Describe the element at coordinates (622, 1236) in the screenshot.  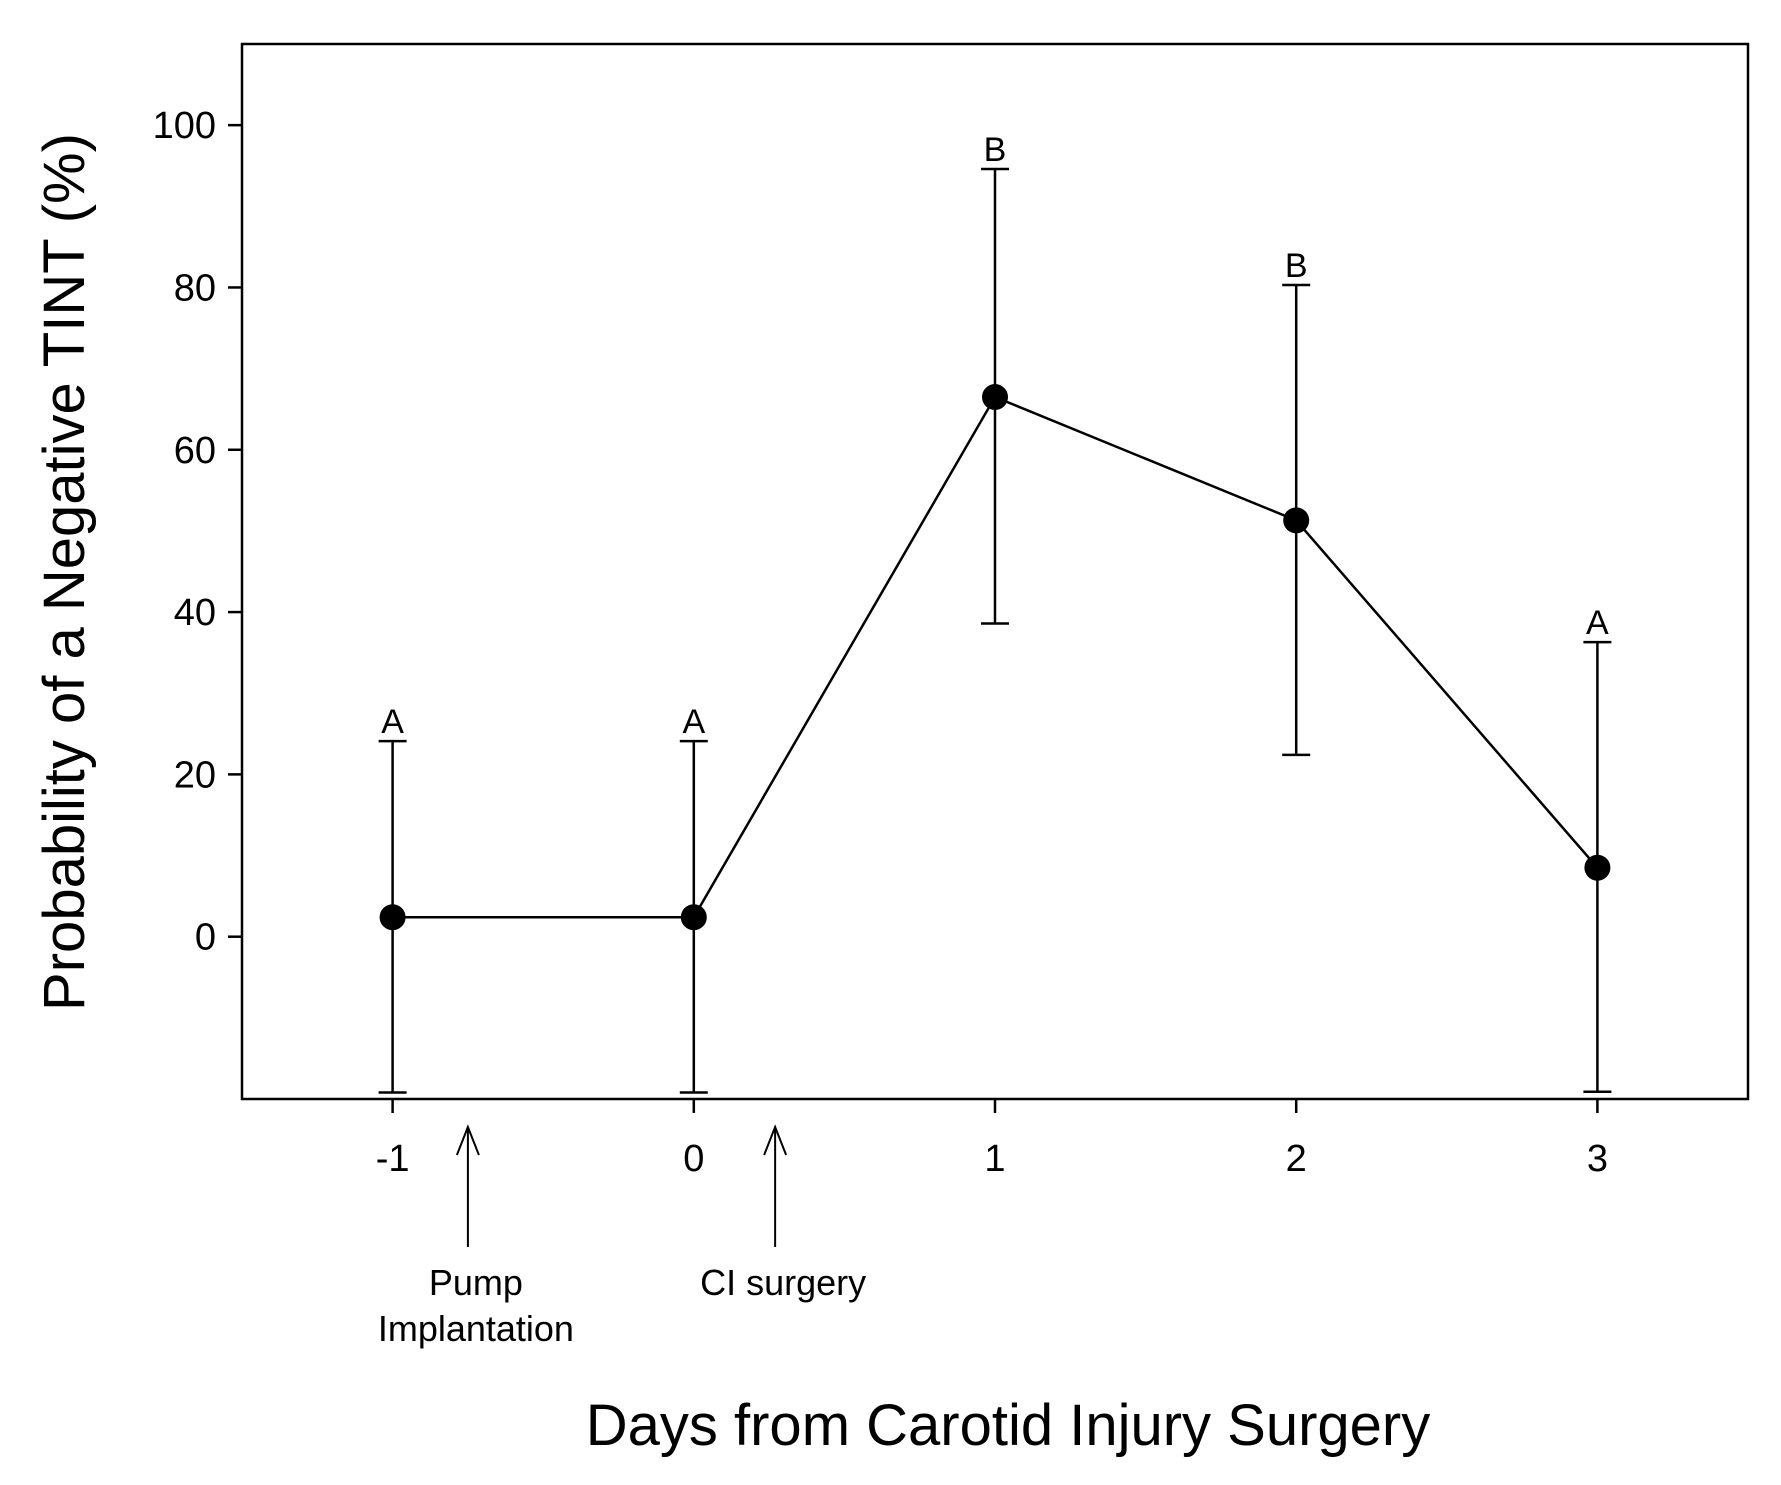
I see `x-annotations: Pump Implantation CI surgery` at that location.